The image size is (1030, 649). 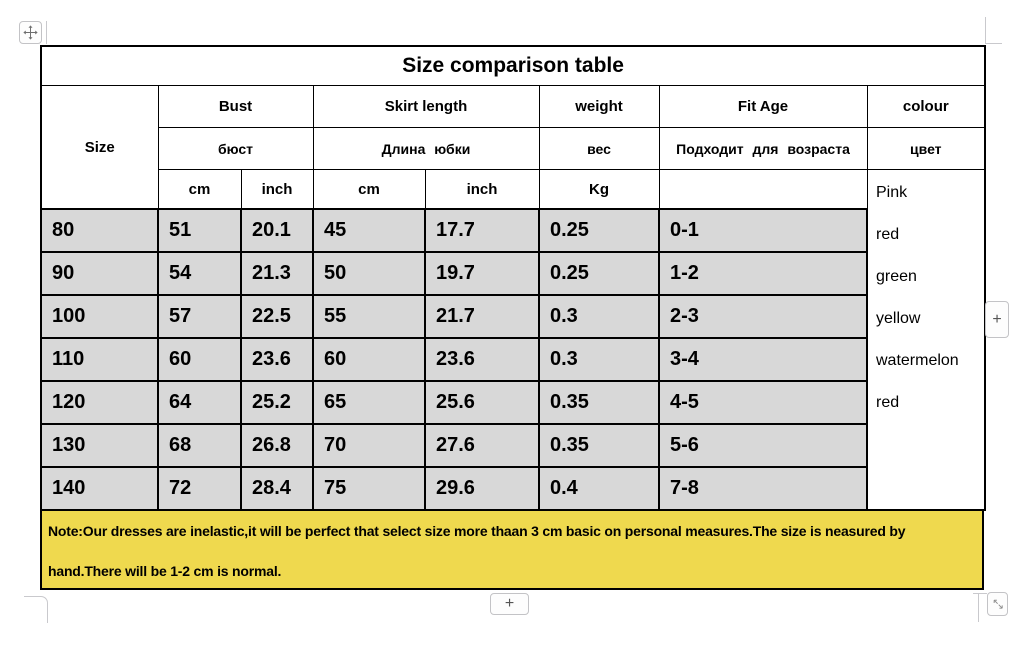 I want to click on cell-skirt-inch: 17.7, so click(x=482, y=230).